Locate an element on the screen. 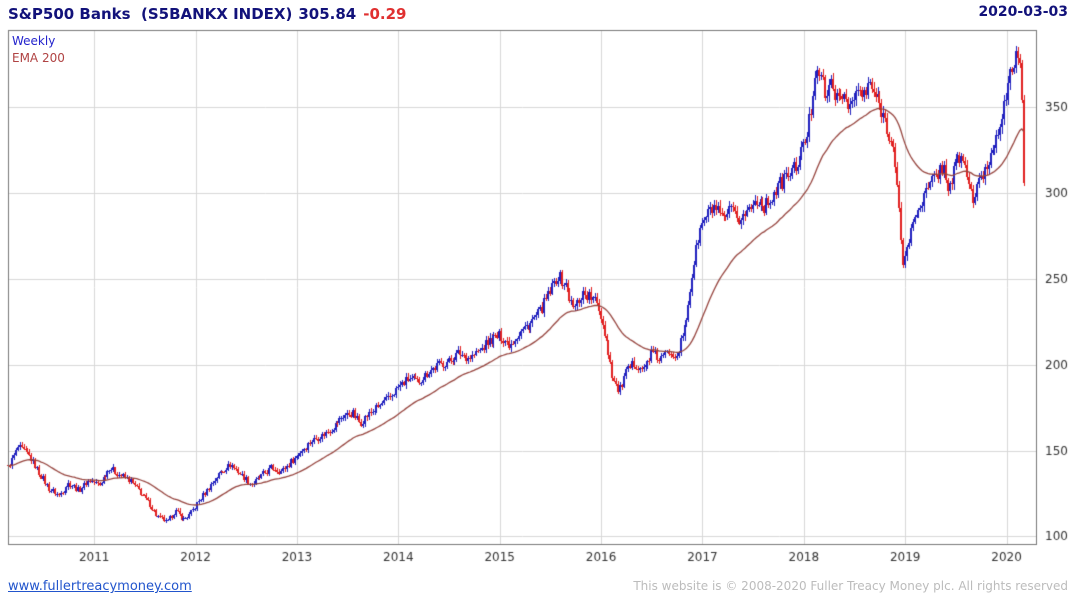 The height and width of the screenshot is (600, 1075). chart-title: S&P500 Banks (S5BANKX INDEX) is located at coordinates (150, 14).